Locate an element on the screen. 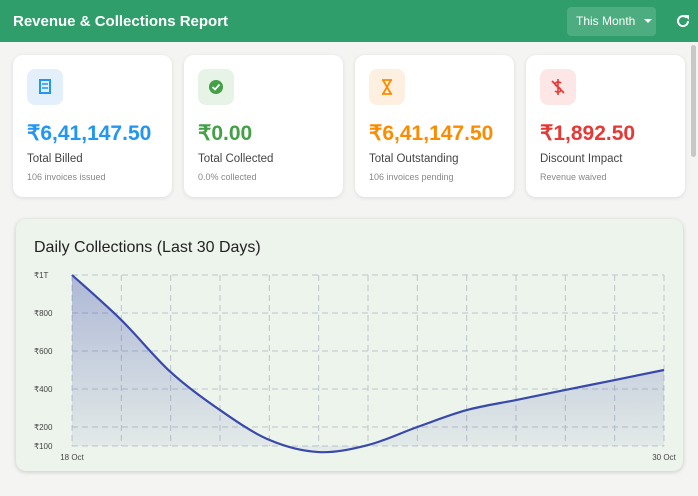 The width and height of the screenshot is (698, 496). card-note: Revenue waived is located at coordinates (573, 177).